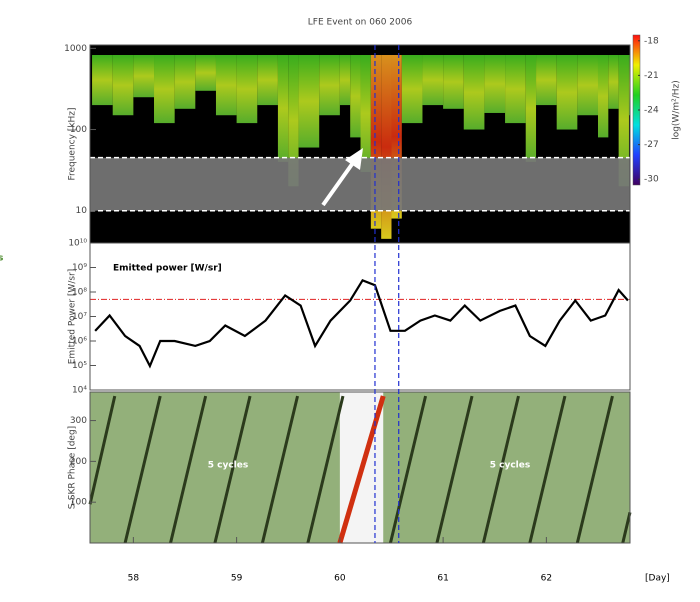  What do you see at coordinates (340, 579) in the screenshot?
I see `x-tick-label: 60` at bounding box center [340, 579].